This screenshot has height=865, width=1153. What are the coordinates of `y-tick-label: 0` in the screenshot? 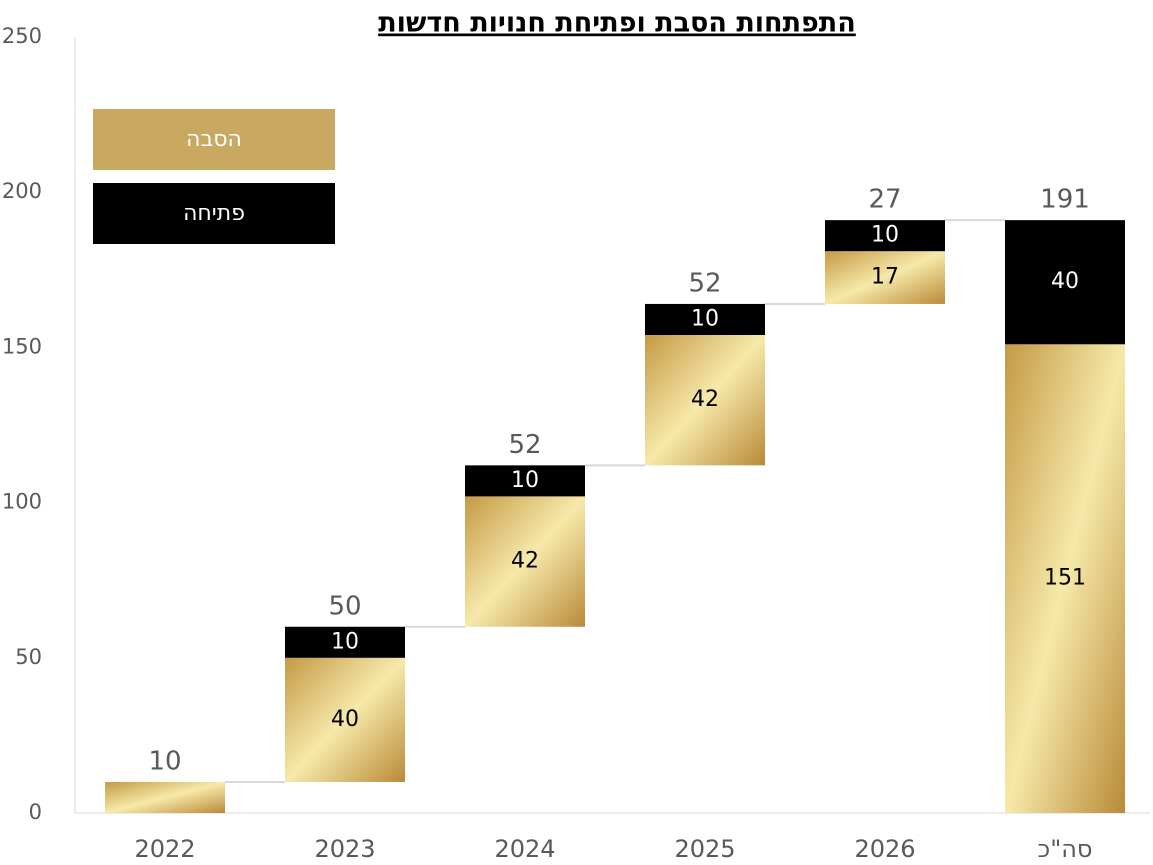 It's located at (35, 812).